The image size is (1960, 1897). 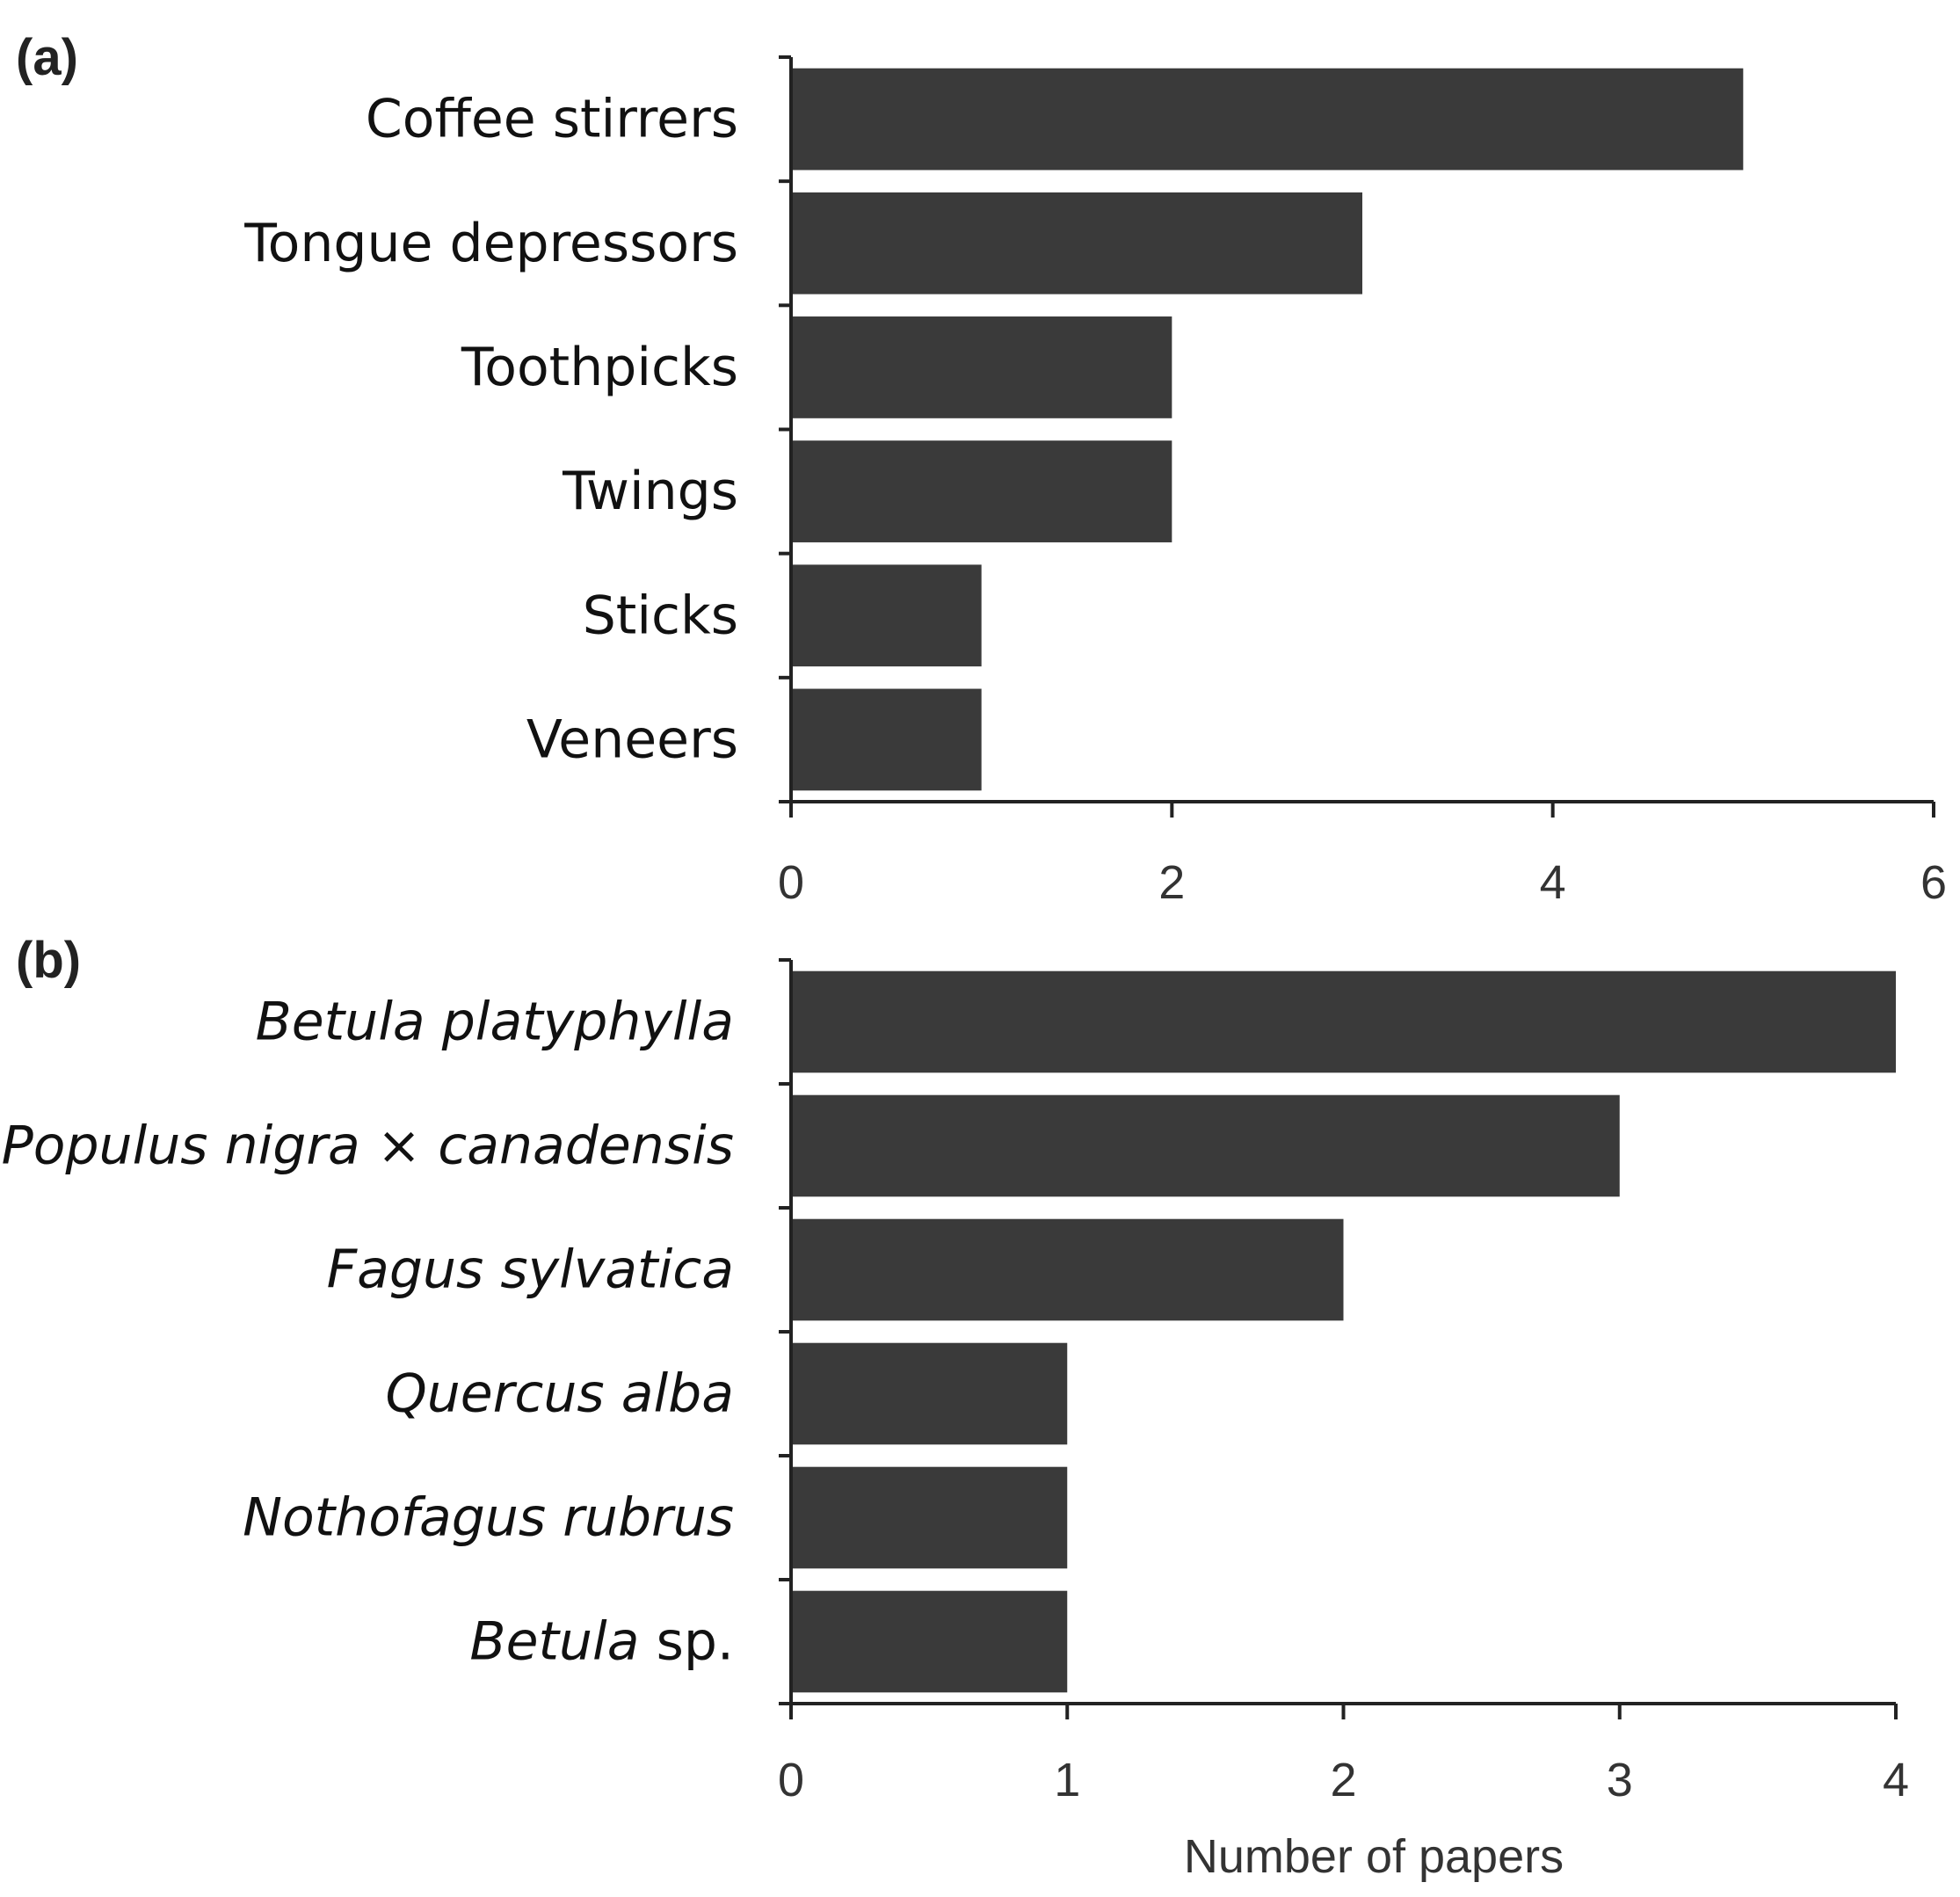 I want to click on category-label: Betula sp., so click(x=601, y=1642).